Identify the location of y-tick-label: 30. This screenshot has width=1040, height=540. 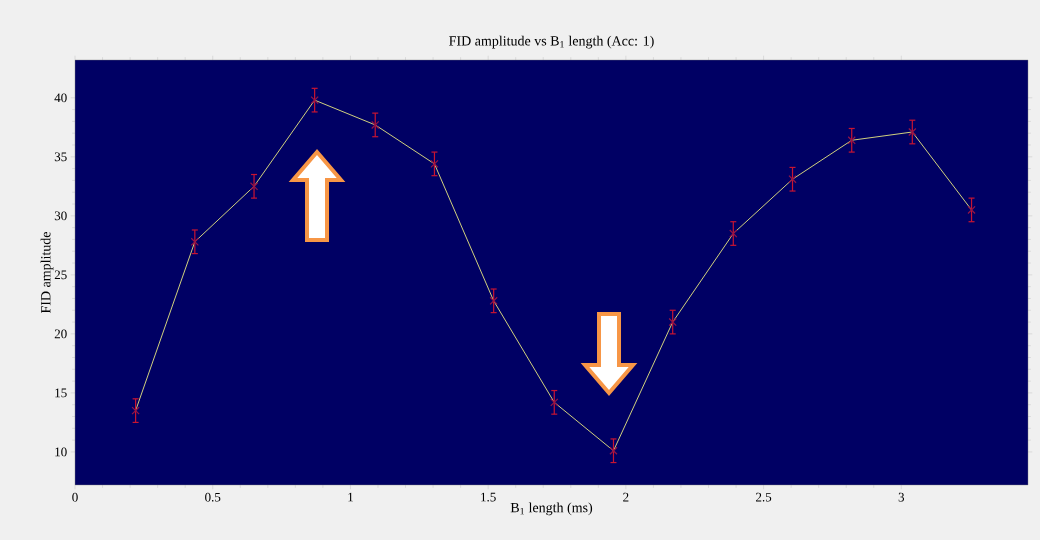
(60, 216).